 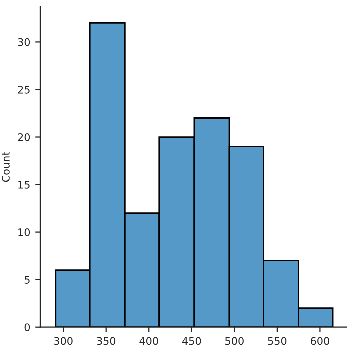 What do you see at coordinates (192, 341) in the screenshot?
I see `x-tick-label: 450` at bounding box center [192, 341].